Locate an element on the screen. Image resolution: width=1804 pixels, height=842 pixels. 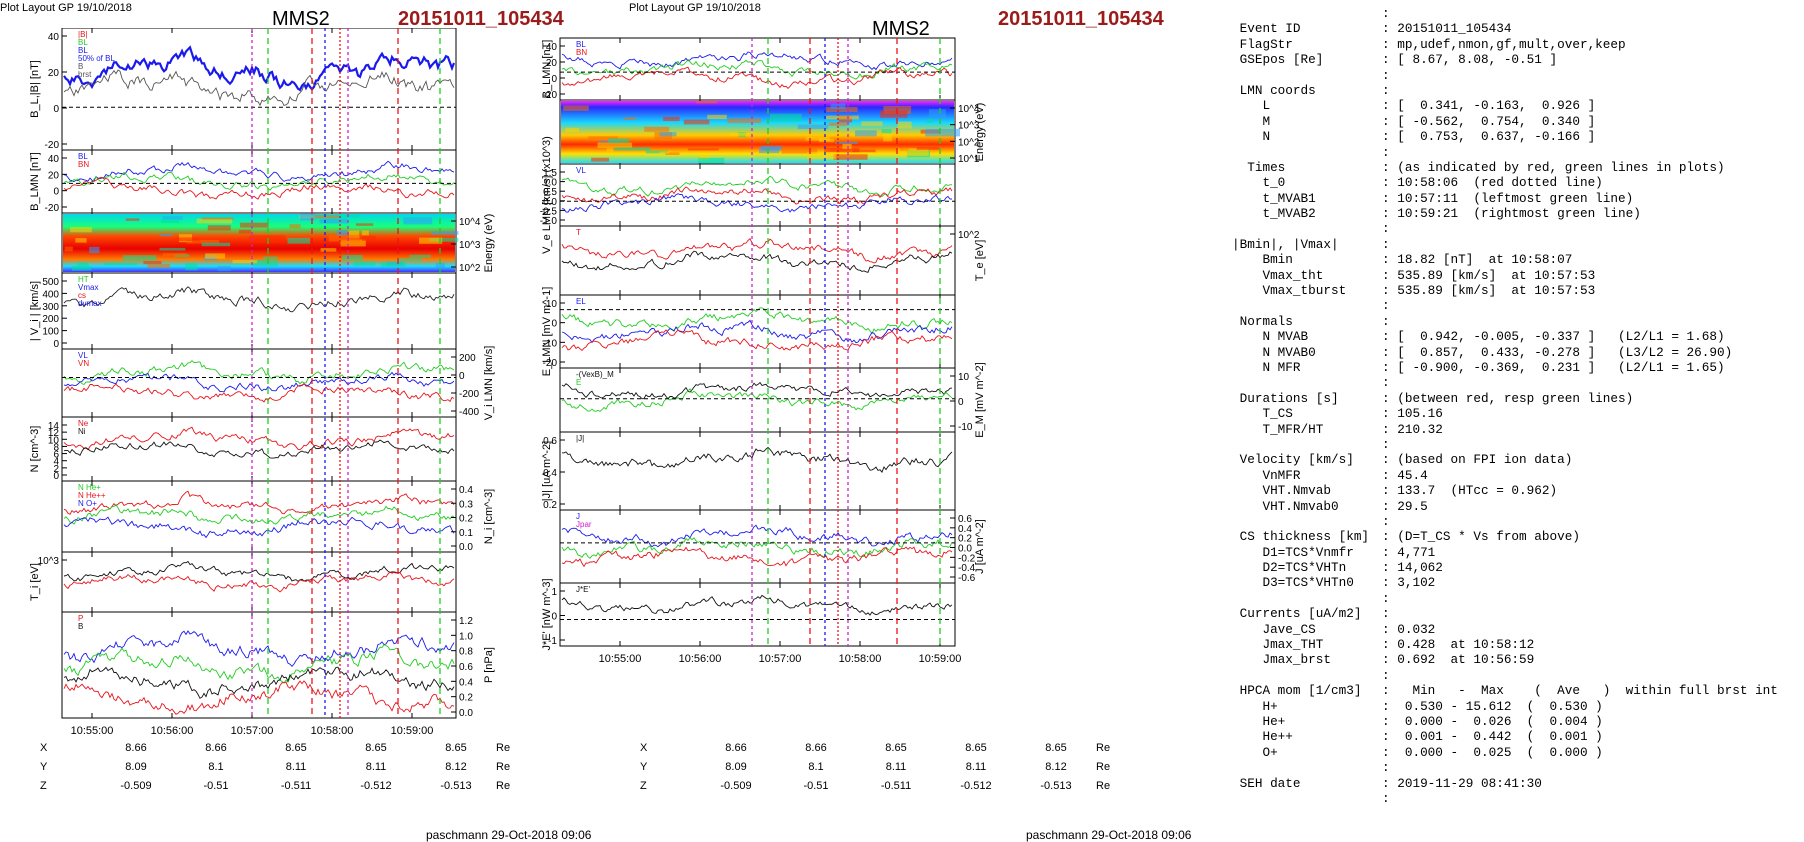
info-line: Vmax_tburst: 535.89 [km/s] at 10:57:53 is located at coordinates (1512, 290).